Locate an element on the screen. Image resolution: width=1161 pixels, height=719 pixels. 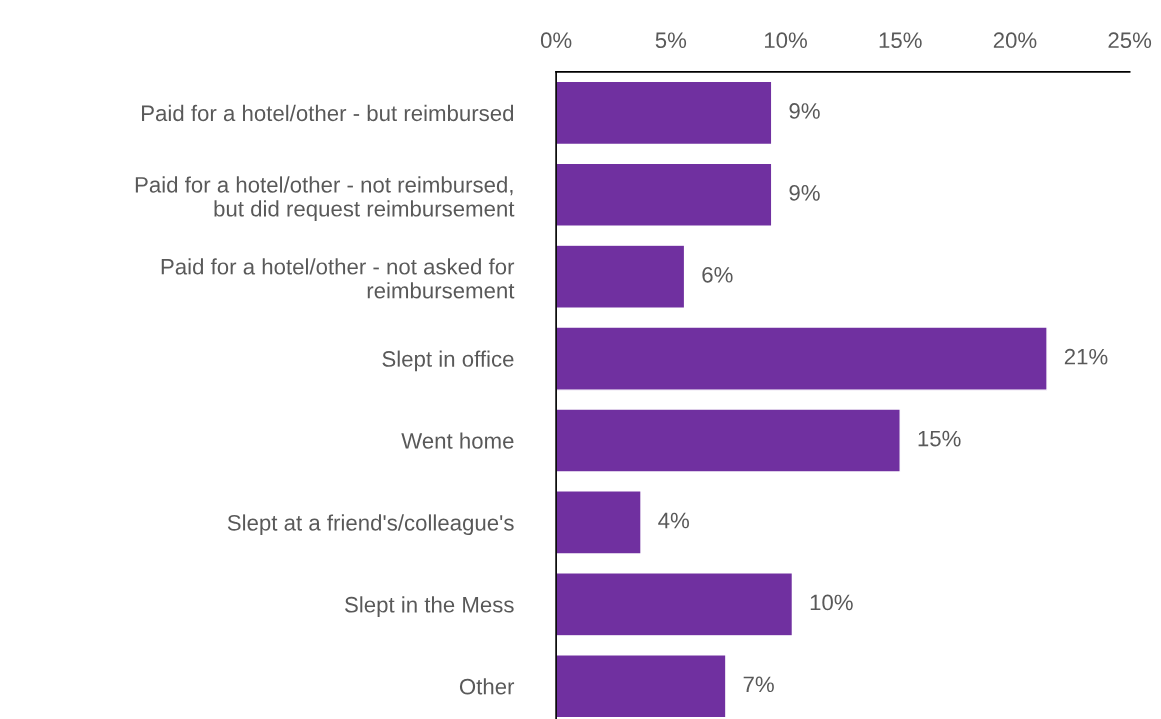
data-label: 4% is located at coordinates (673, 520).